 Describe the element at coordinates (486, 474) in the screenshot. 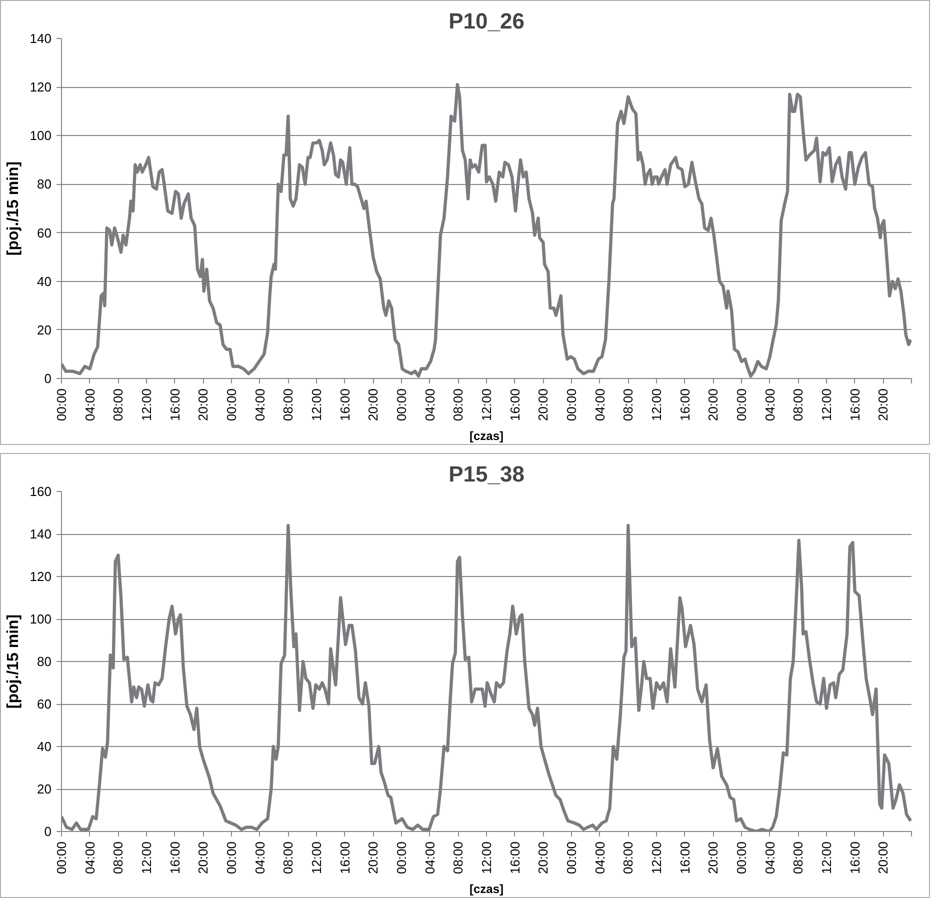

I see `chart-title: P15_38` at that location.